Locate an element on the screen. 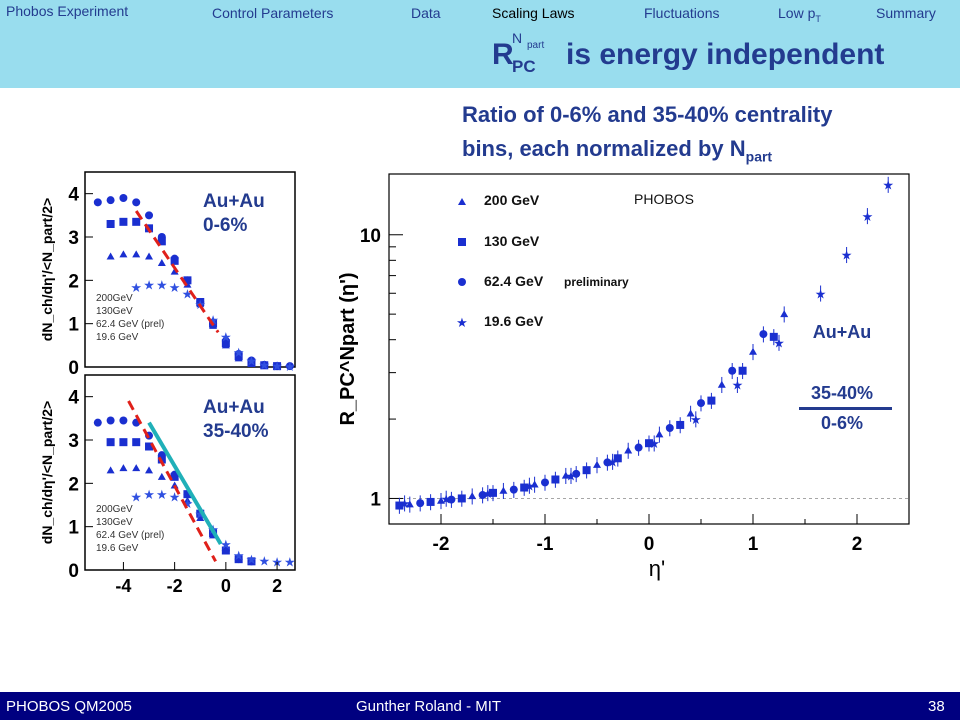 Image resolution: width=960 pixels, height=720 pixels. bottom-panel-legend: 200GeV 130GeV 62.4 GeV (prel) 19.6 GeV is located at coordinates (130, 529).